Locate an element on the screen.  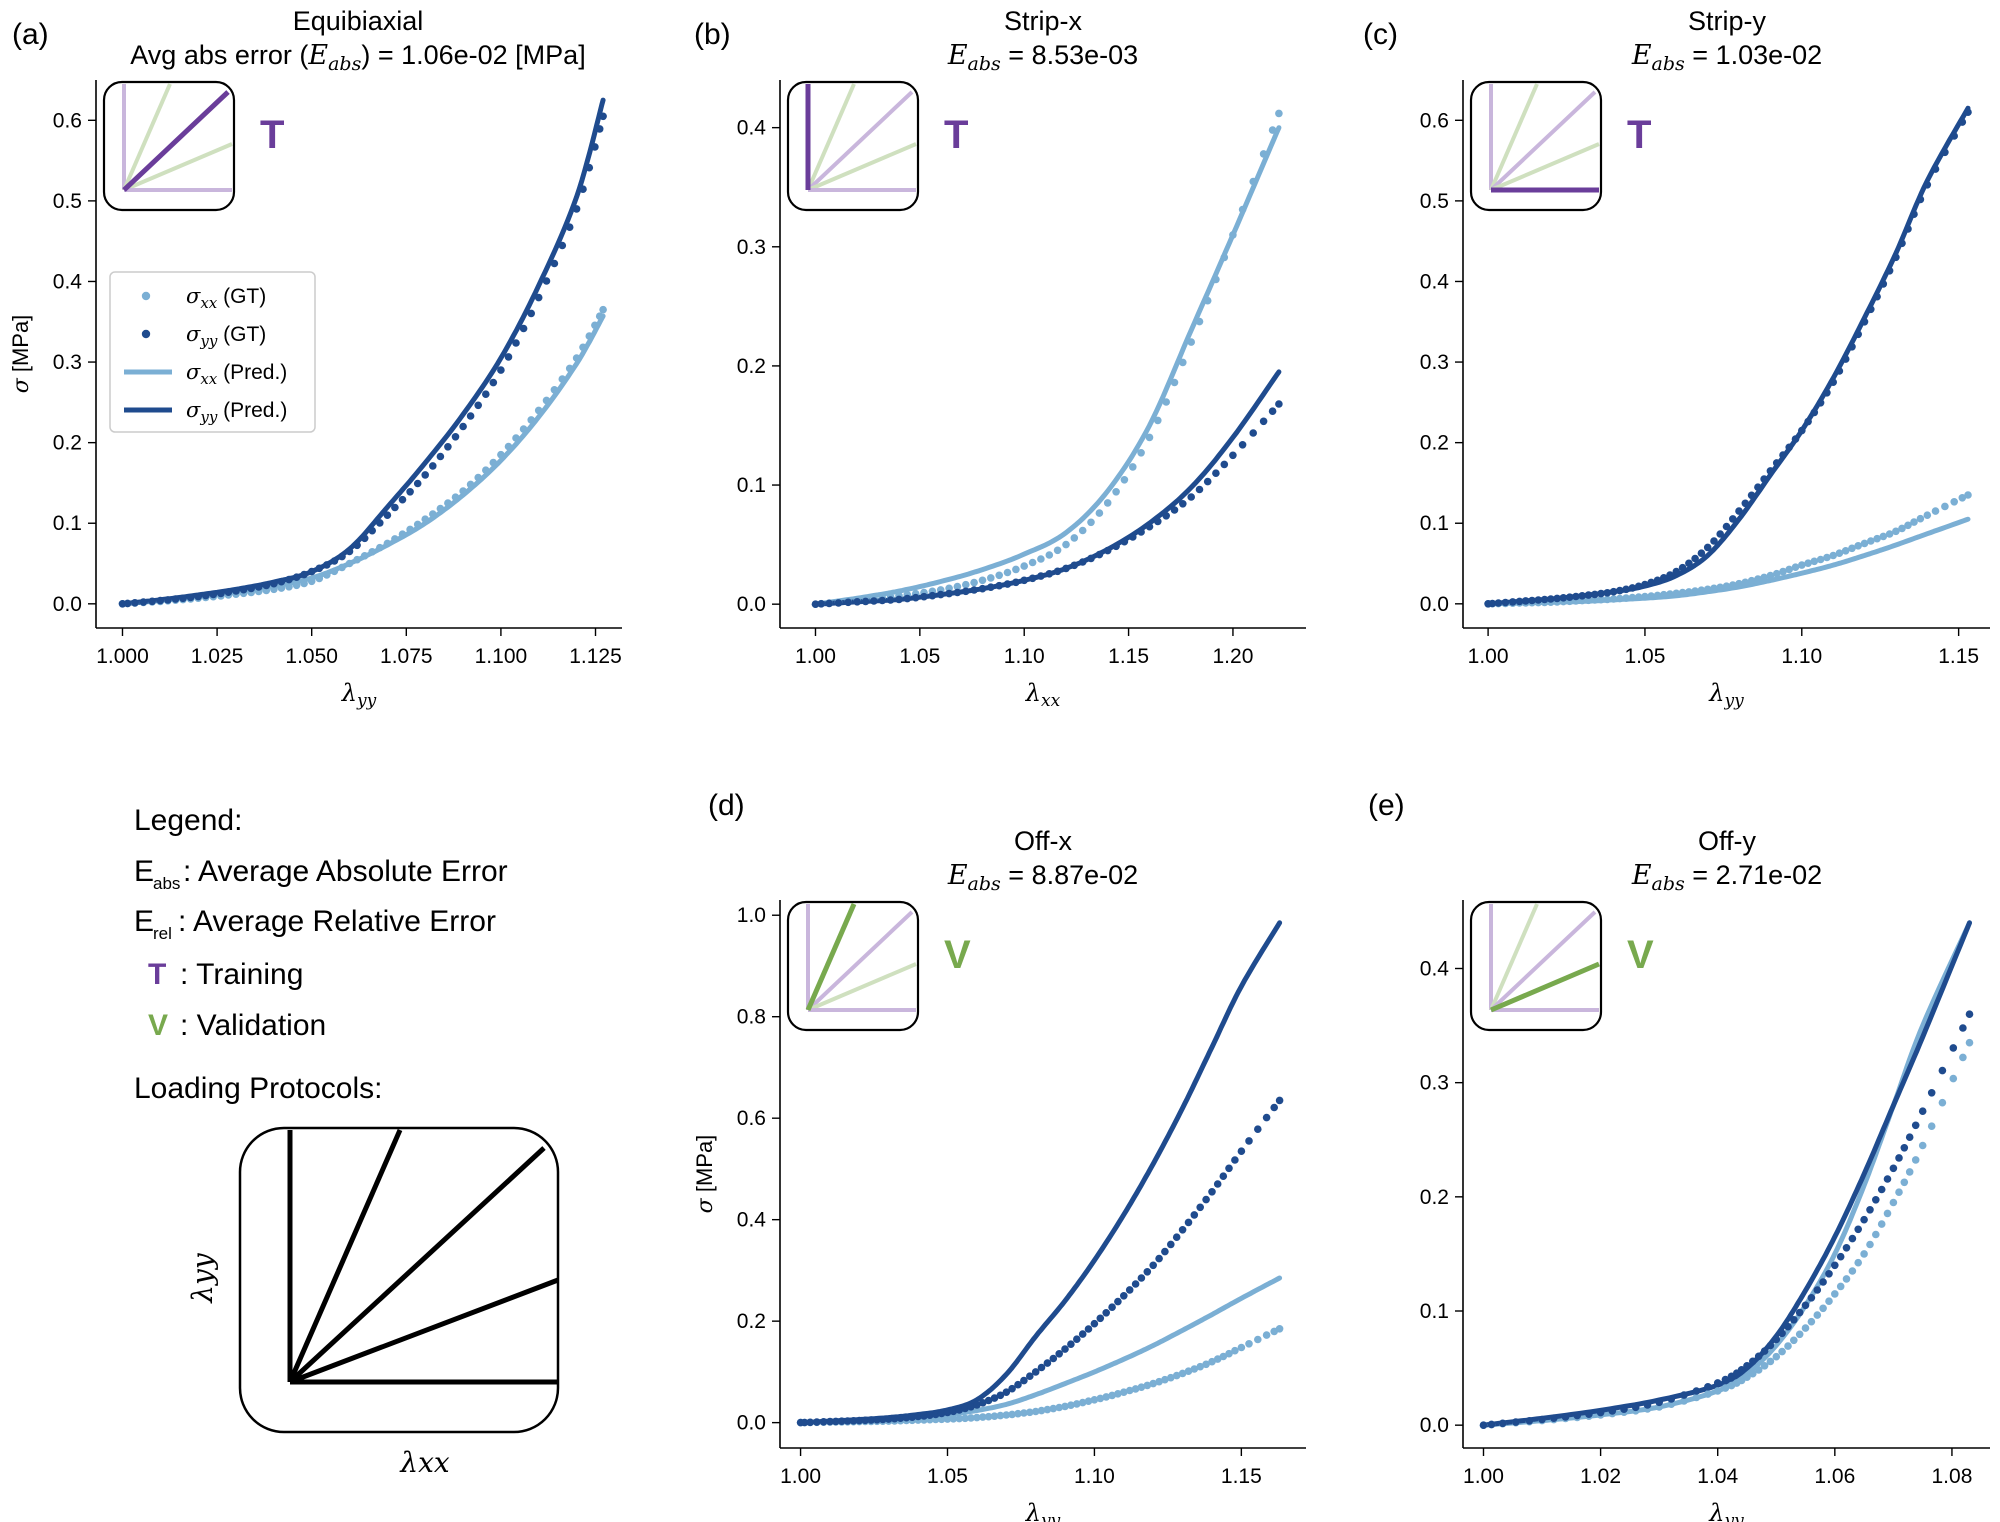
series-points-b is located at coordinates (1047, 504).